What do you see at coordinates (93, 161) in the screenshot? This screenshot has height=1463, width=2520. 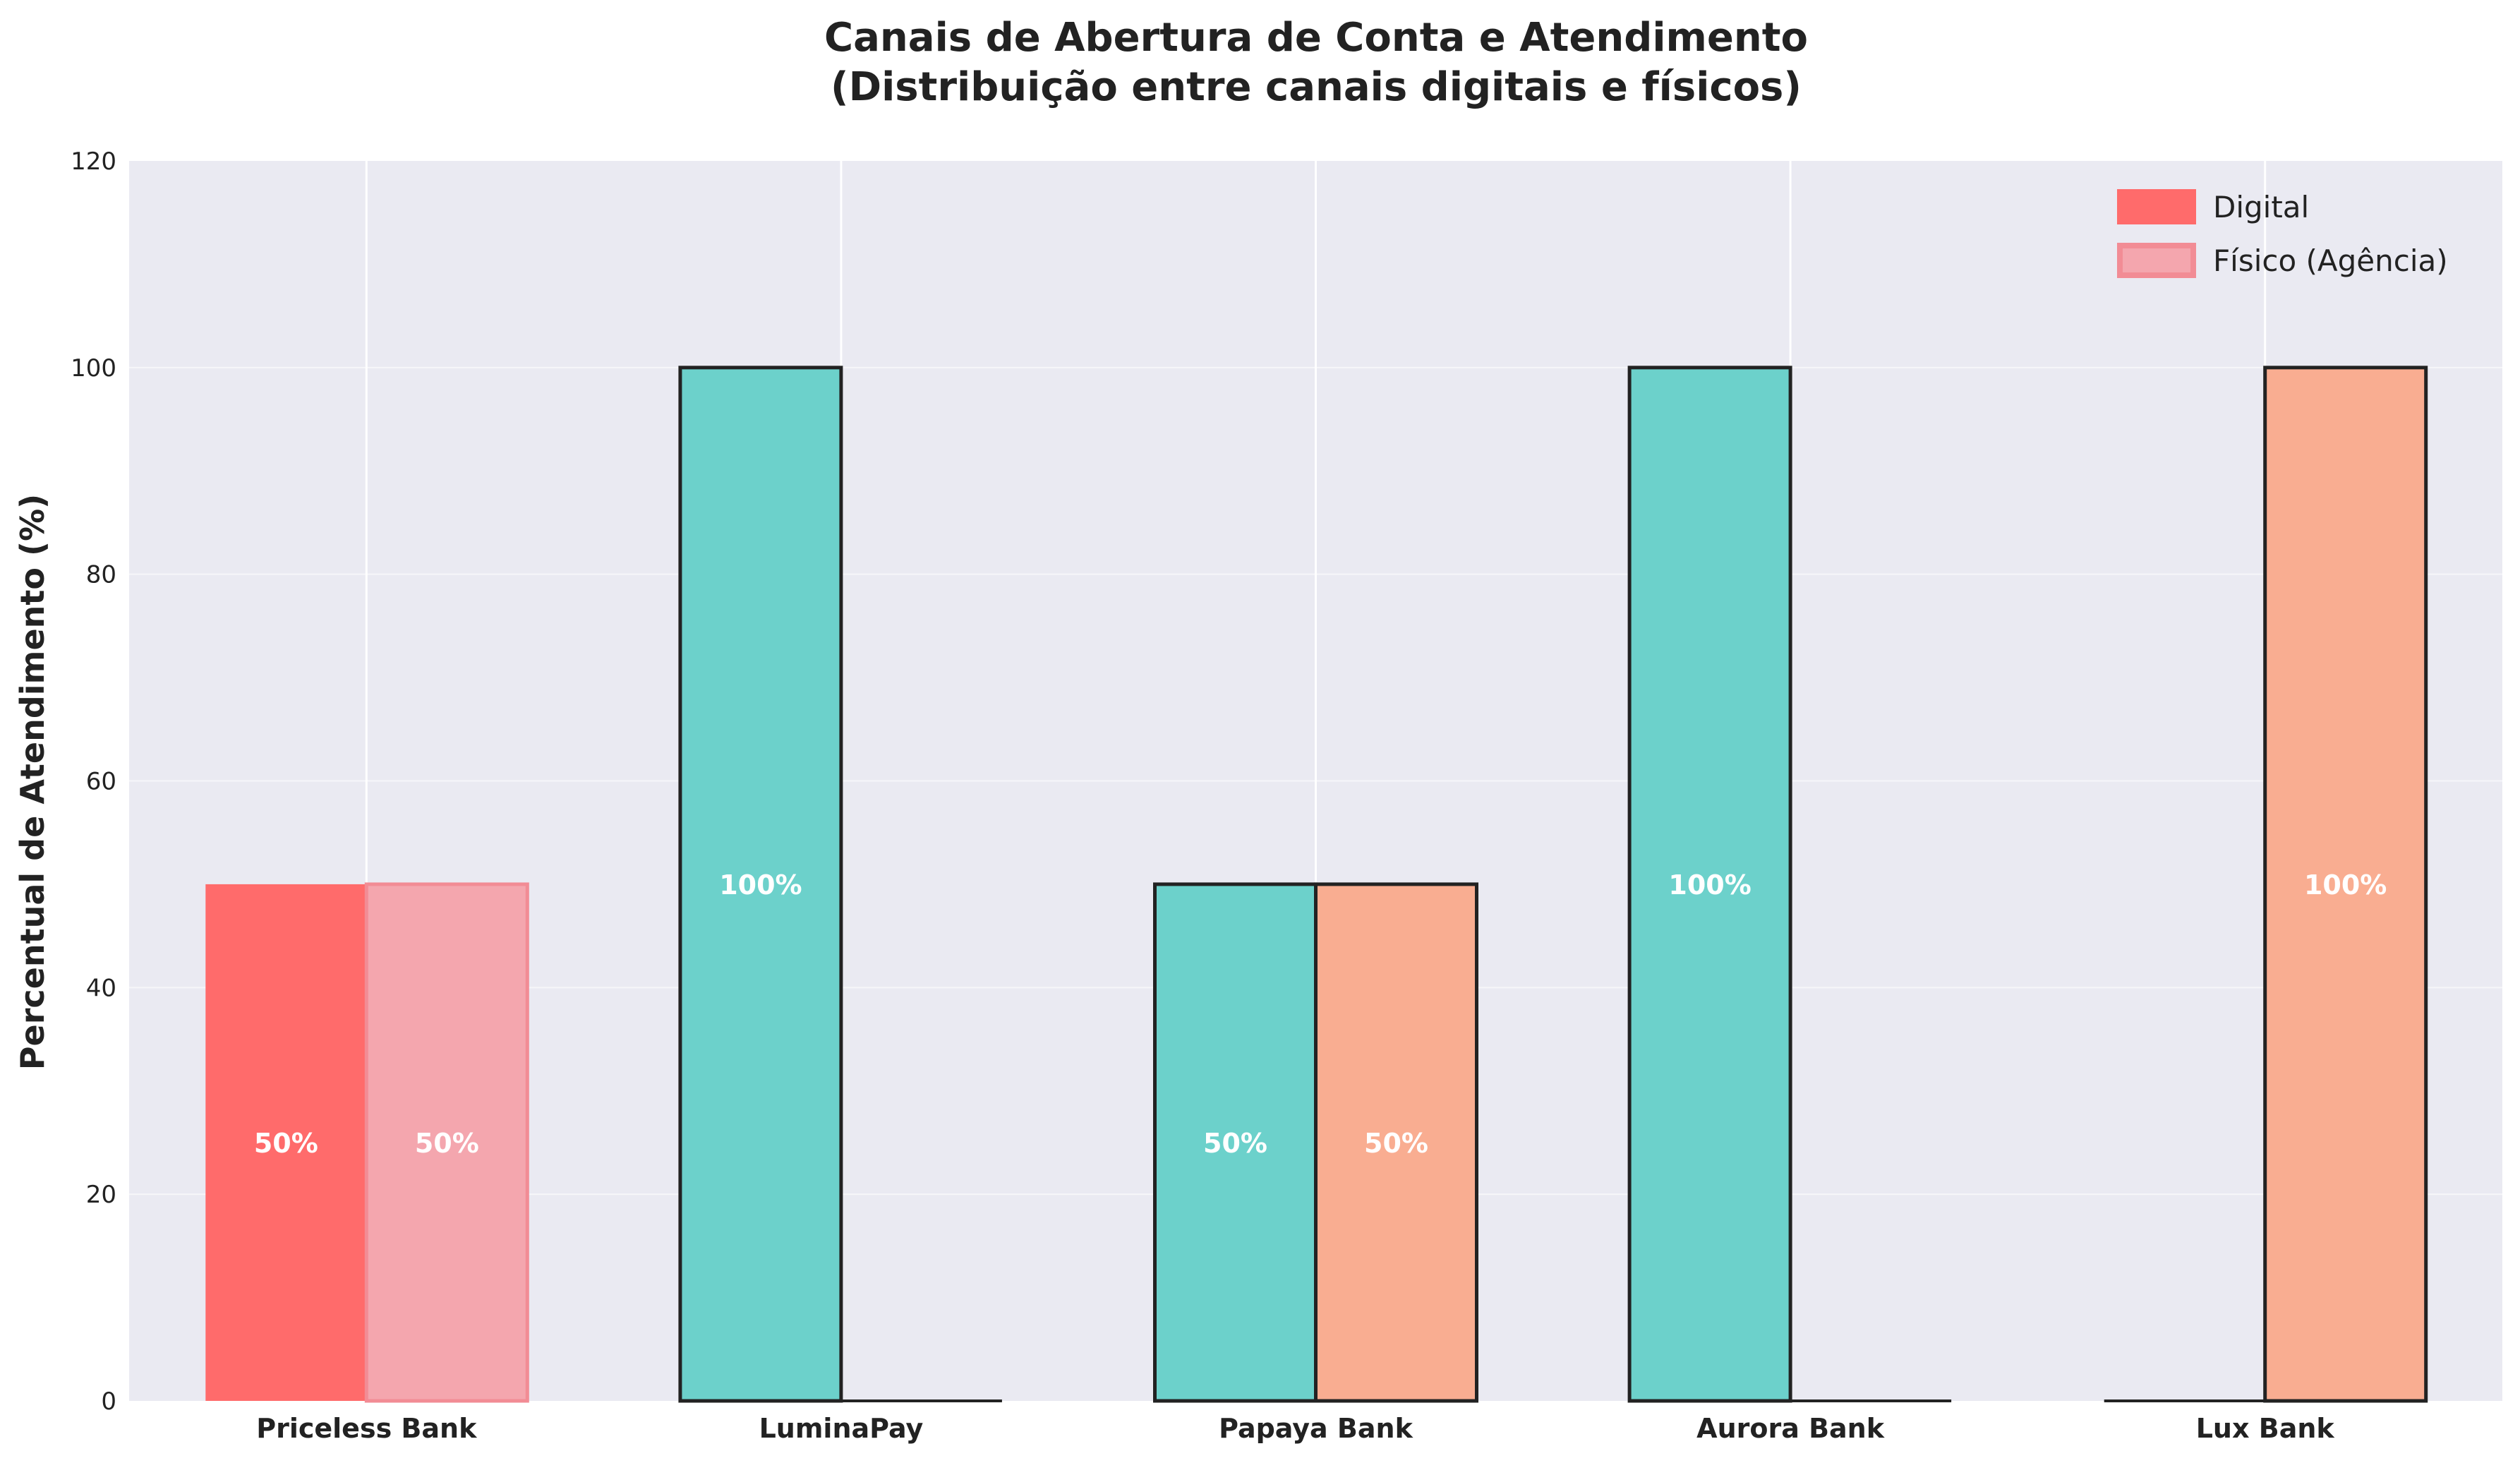 I see `y-tick-label: 120` at bounding box center [93, 161].